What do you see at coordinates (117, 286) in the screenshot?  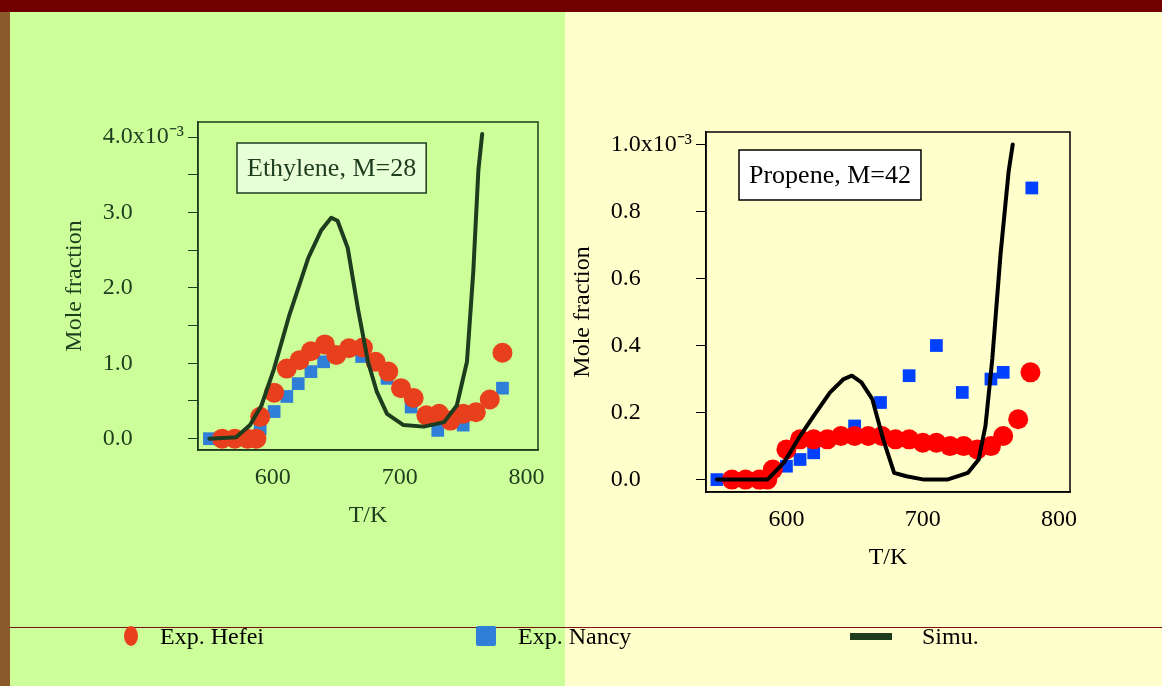 I see `y-tick-label: 2.0` at bounding box center [117, 286].